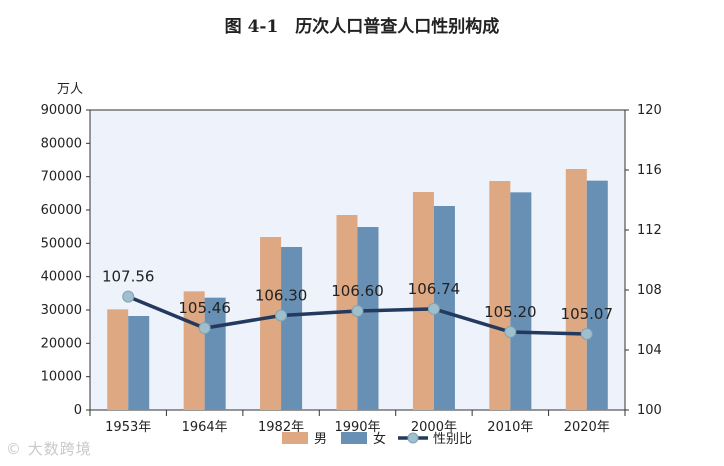 The image size is (724, 466). Describe the element at coordinates (379, 439) in the screenshot. I see `legend-label-female: 女` at that location.